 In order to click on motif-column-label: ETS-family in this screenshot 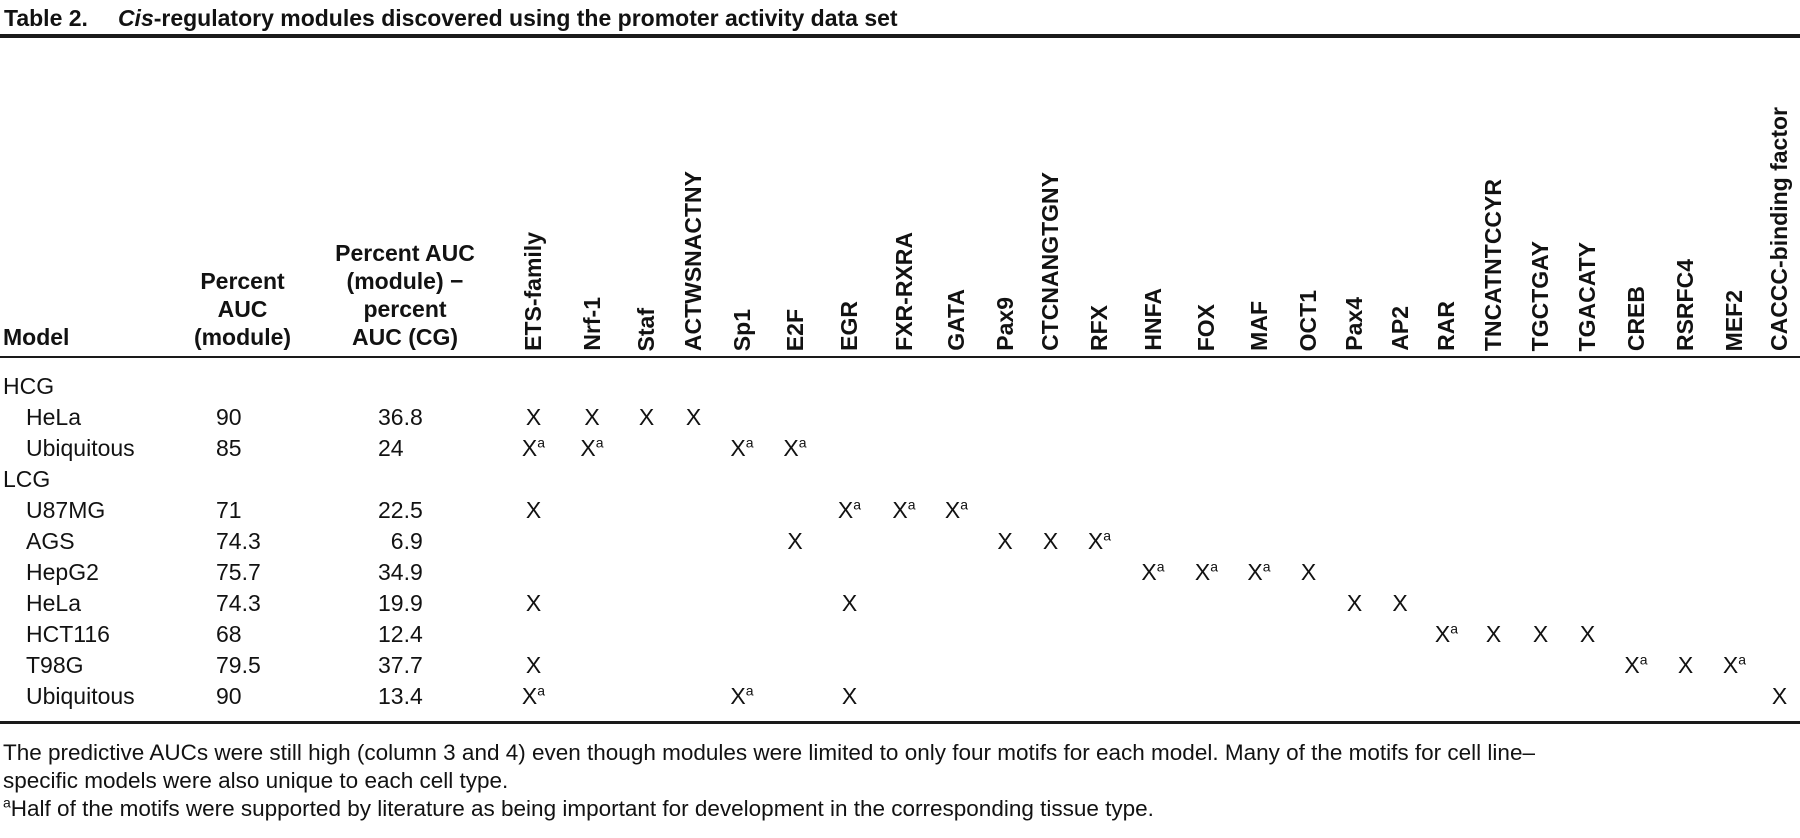, I will do `click(533, 291)`.